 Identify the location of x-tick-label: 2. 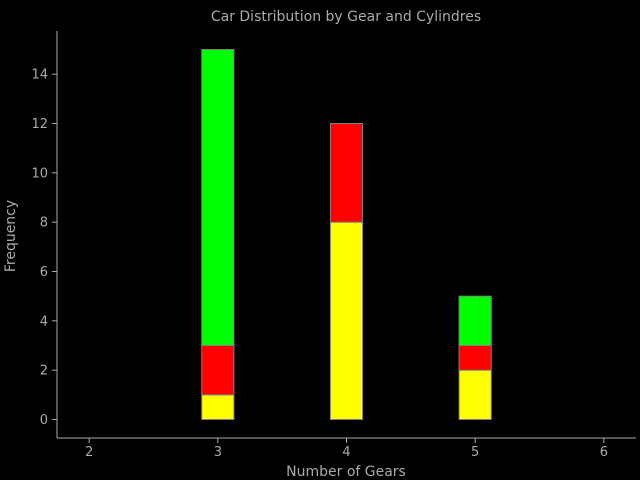
(89, 452).